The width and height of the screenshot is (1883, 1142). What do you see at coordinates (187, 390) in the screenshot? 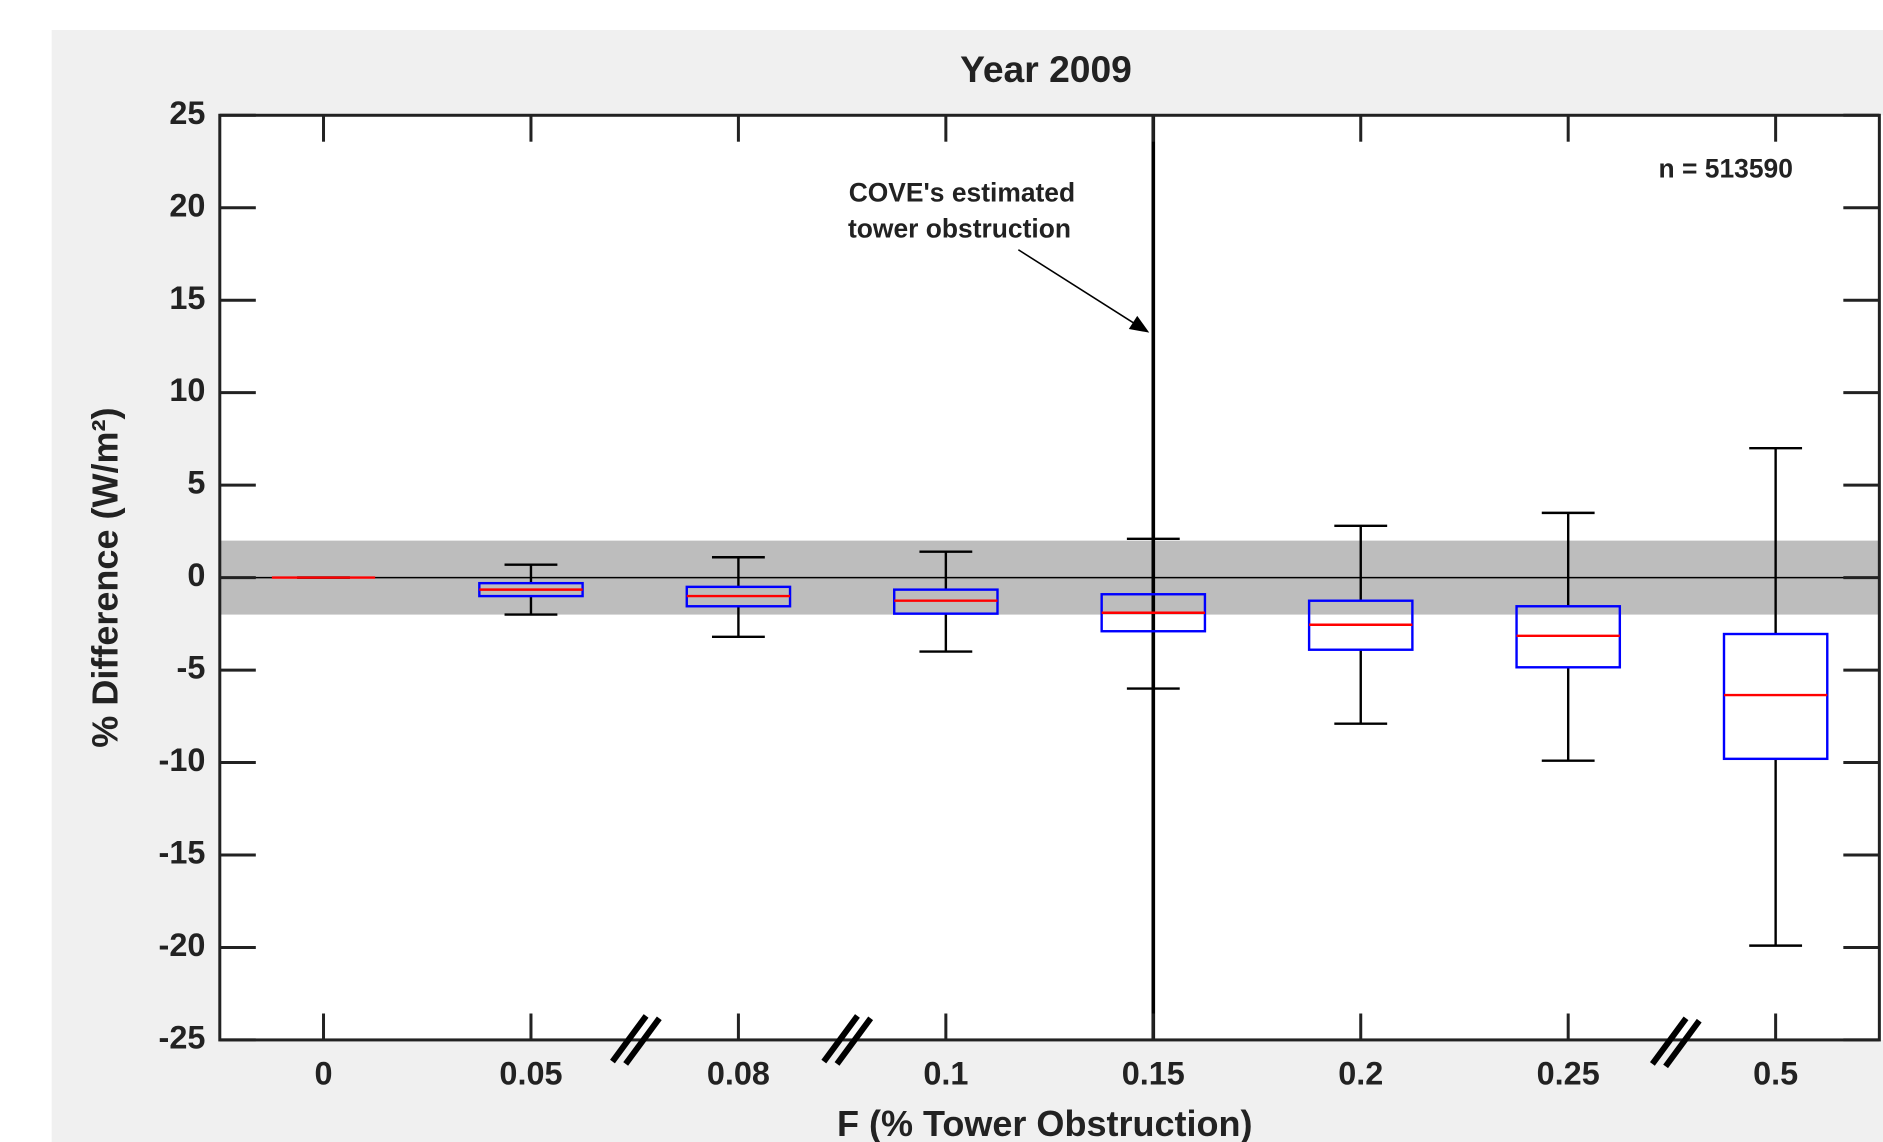
I see `y-tick-label: 10` at bounding box center [187, 390].